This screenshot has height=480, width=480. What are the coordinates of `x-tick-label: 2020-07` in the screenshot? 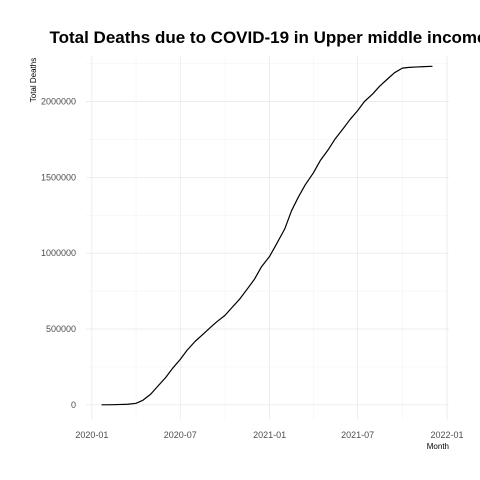 It's located at (180, 435).